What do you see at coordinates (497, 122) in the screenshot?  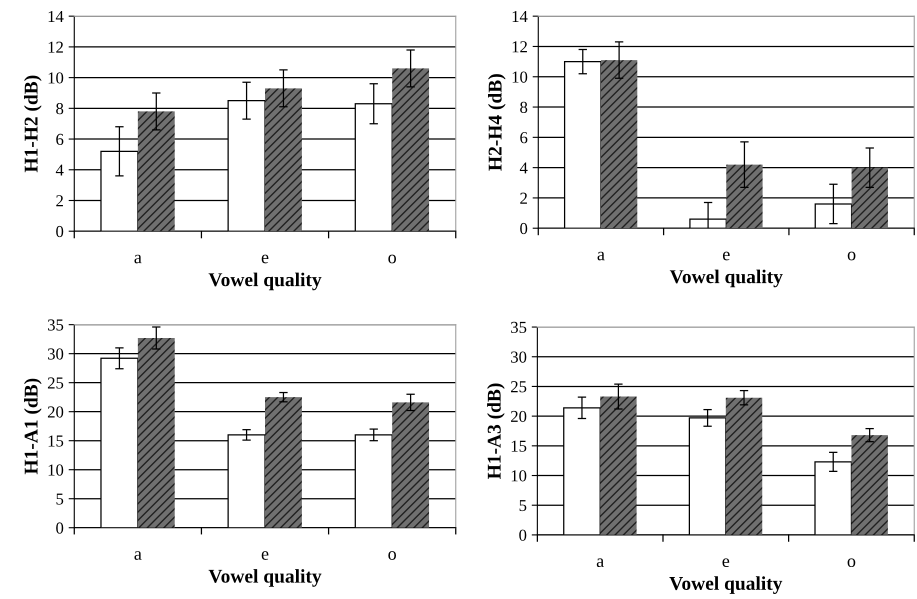 I see `y-axis-title: H2-H4 (dB)` at bounding box center [497, 122].